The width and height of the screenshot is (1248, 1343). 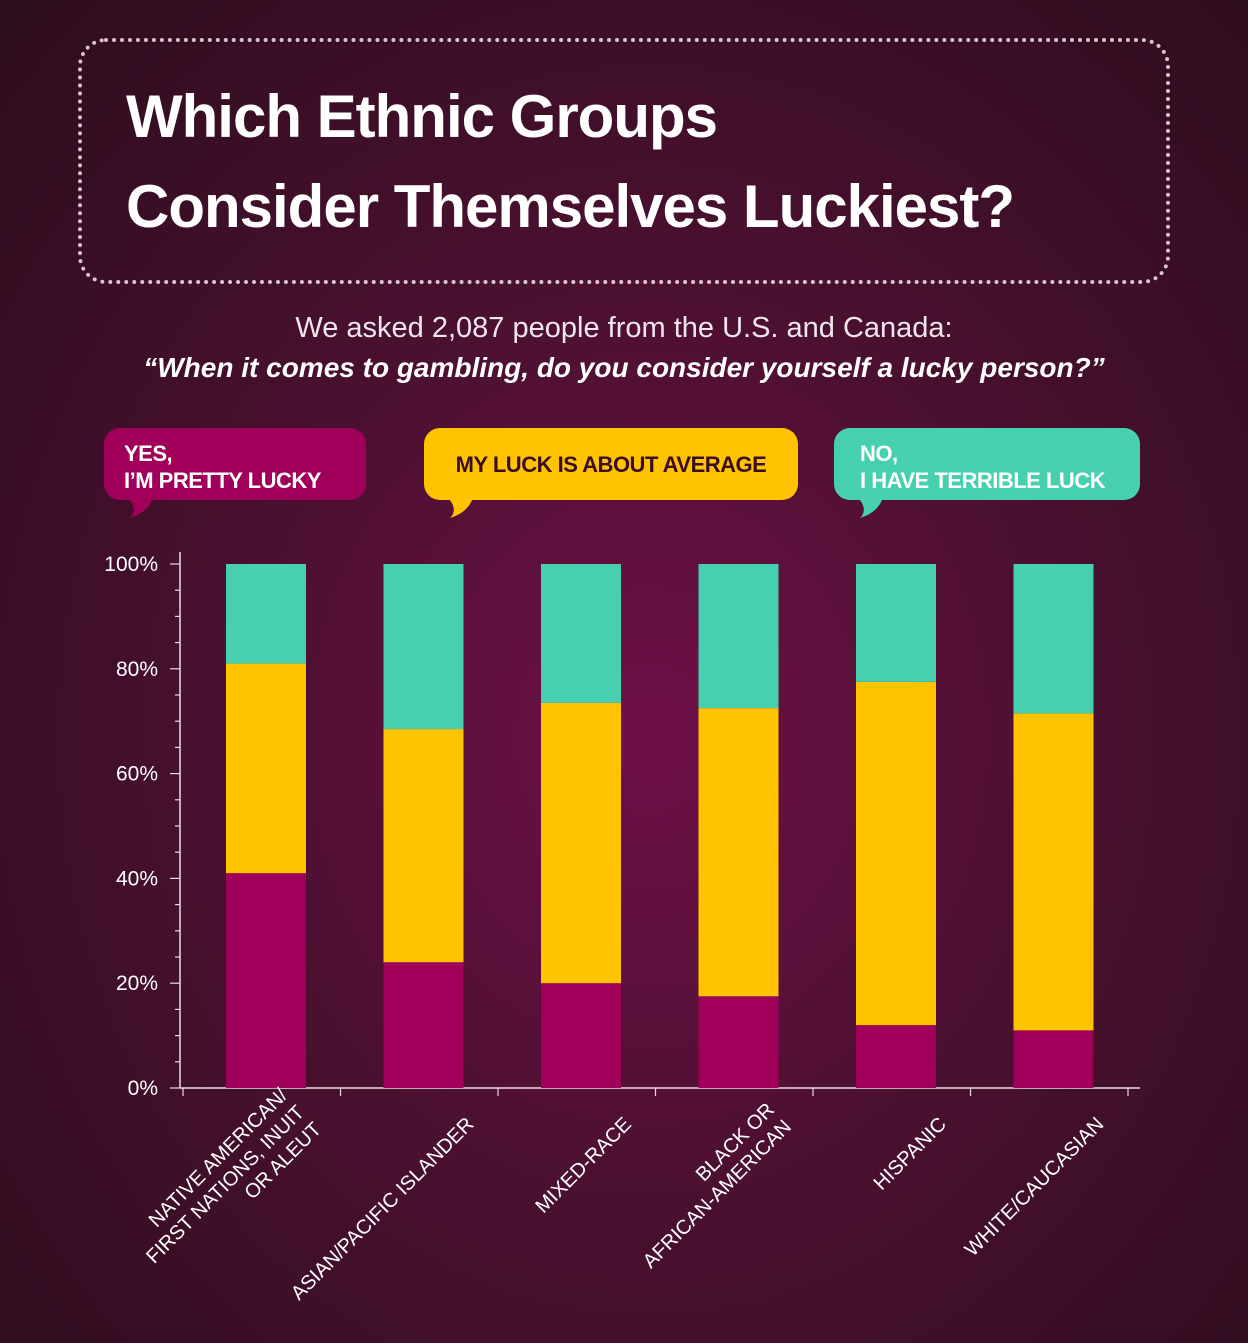 I want to click on x-category-label: WHITE/CAUCASIAN, so click(x=1035, y=1187).